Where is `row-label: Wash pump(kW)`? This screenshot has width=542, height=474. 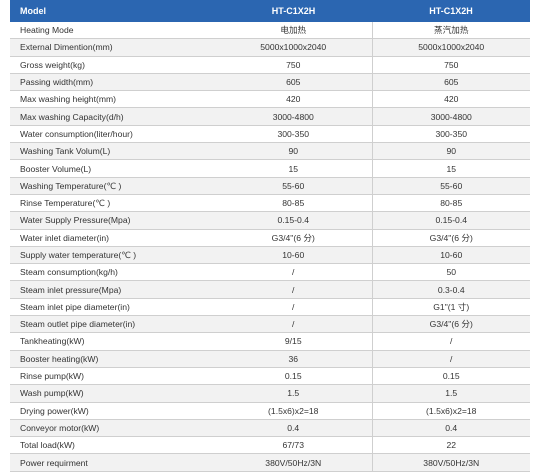
row-label: Wash pump(kW) is located at coordinates (112, 393).